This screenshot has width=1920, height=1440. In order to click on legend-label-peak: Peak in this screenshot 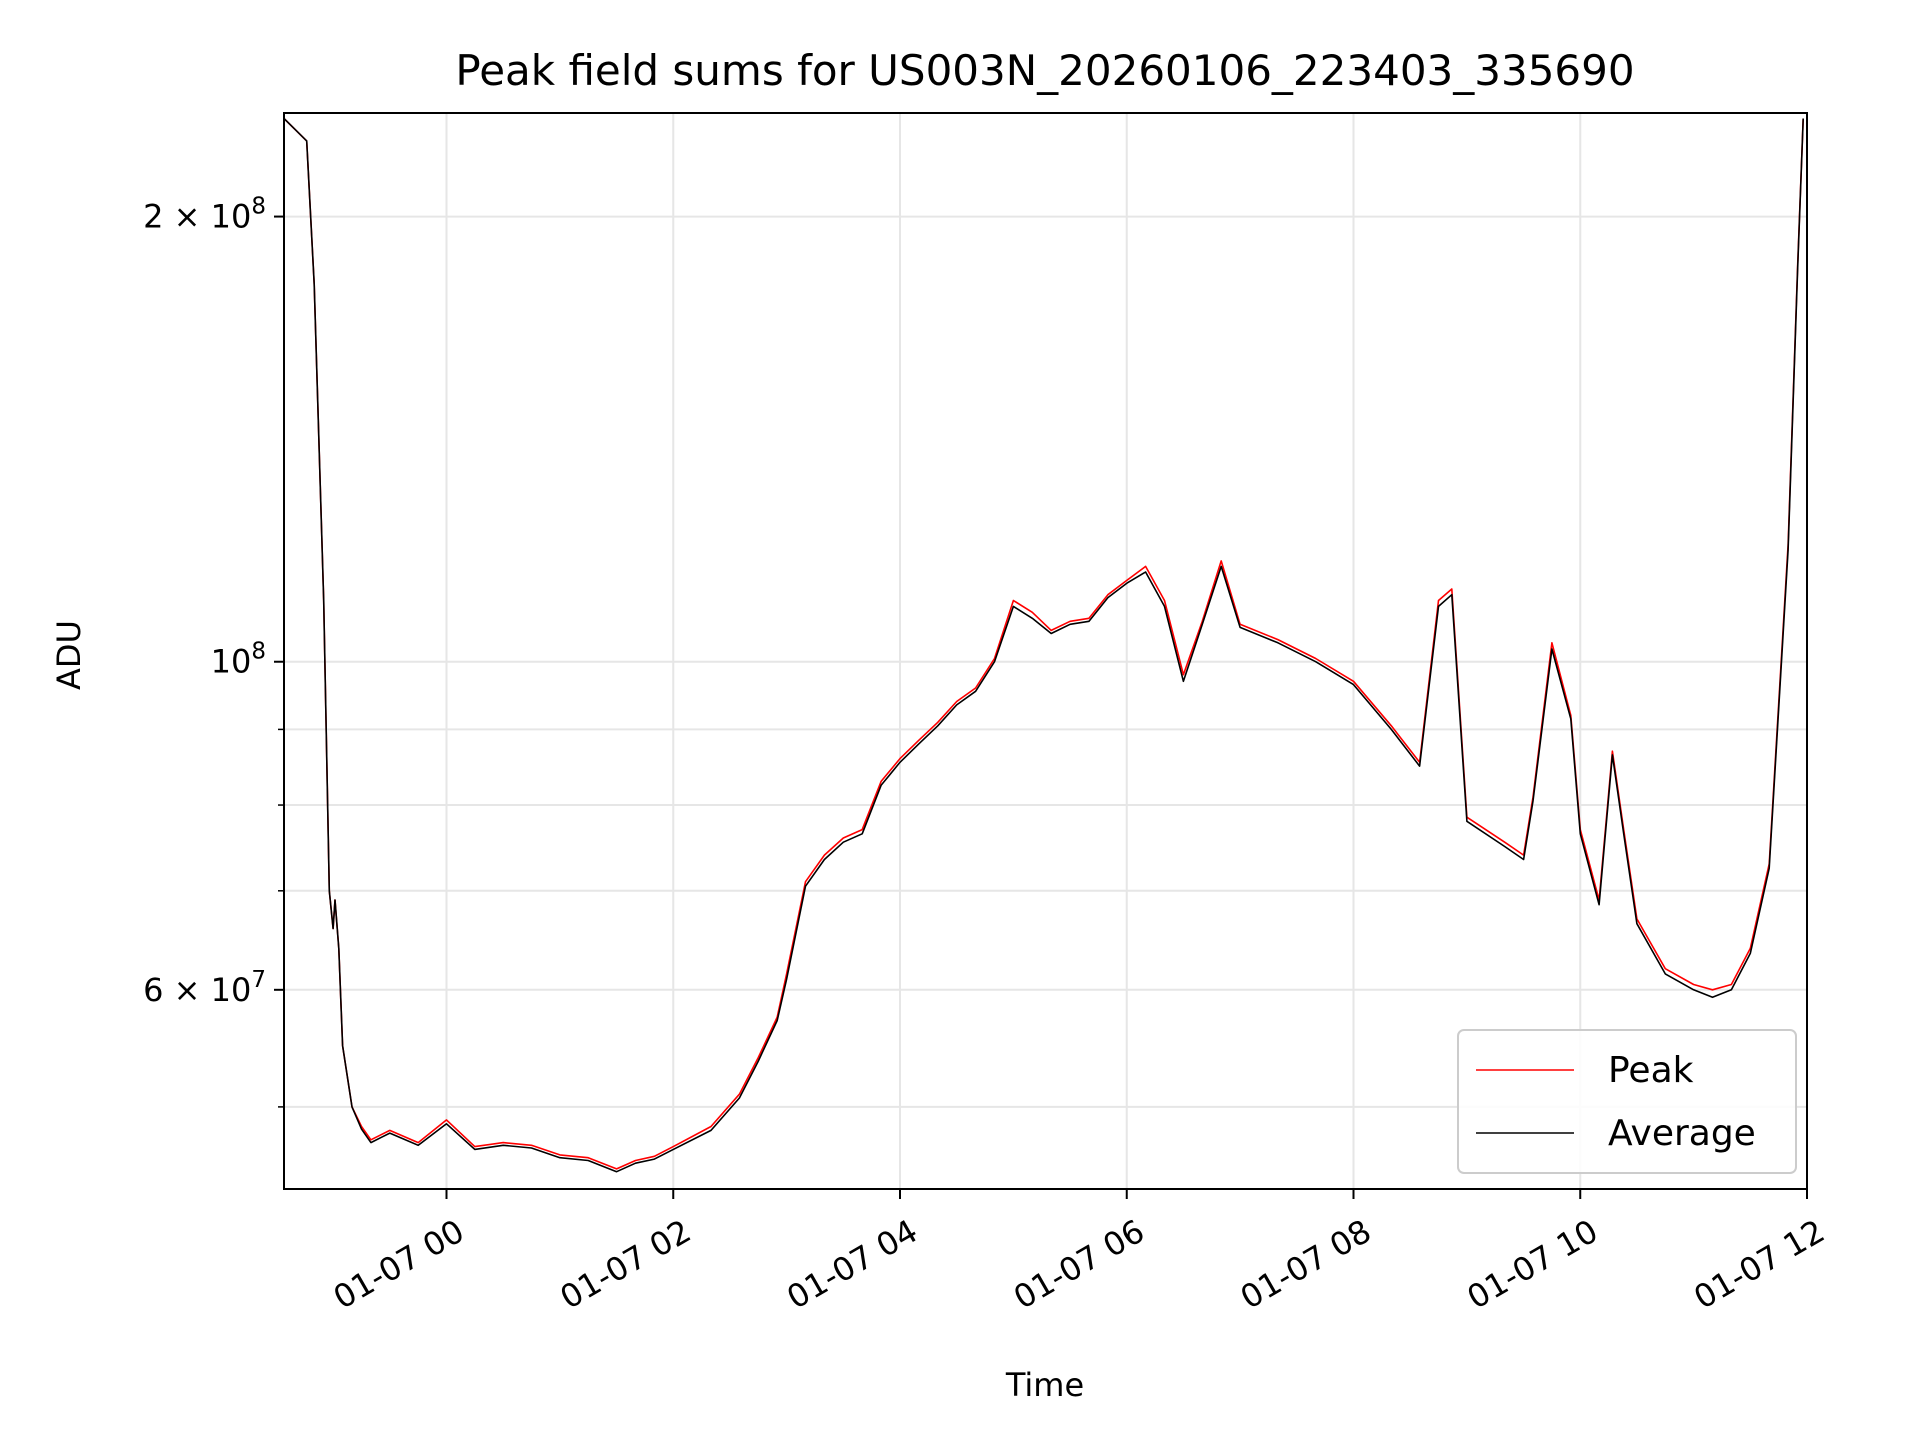, I will do `click(1651, 1070)`.